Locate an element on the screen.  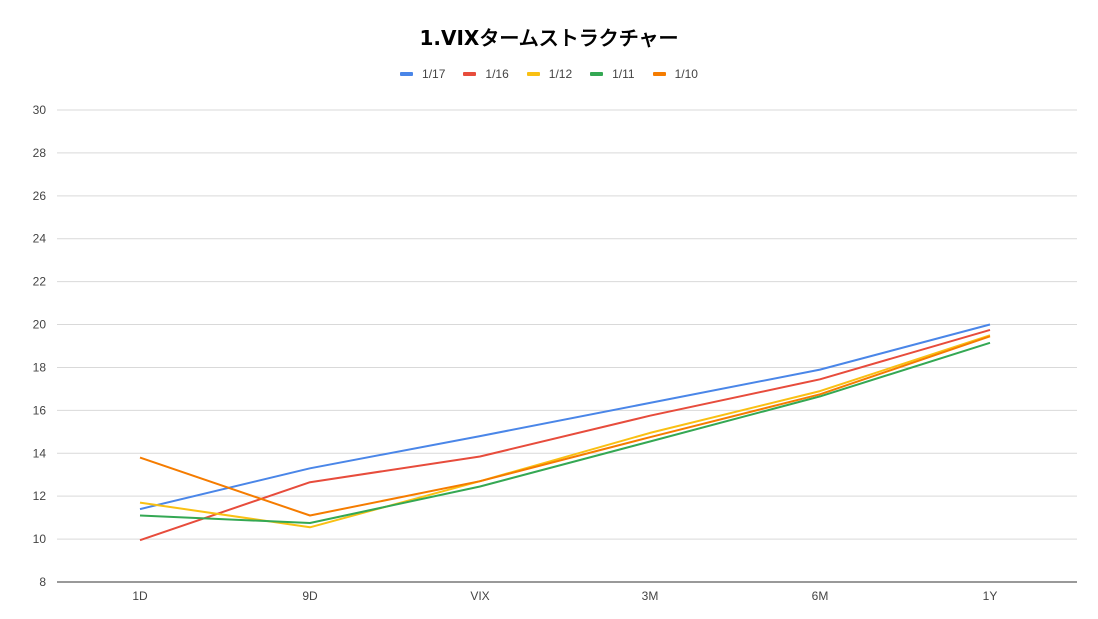
y-axis-ticks: 8 10 12 14 16 18 20 22 24 26 28 30 is located at coordinates (40, 346).